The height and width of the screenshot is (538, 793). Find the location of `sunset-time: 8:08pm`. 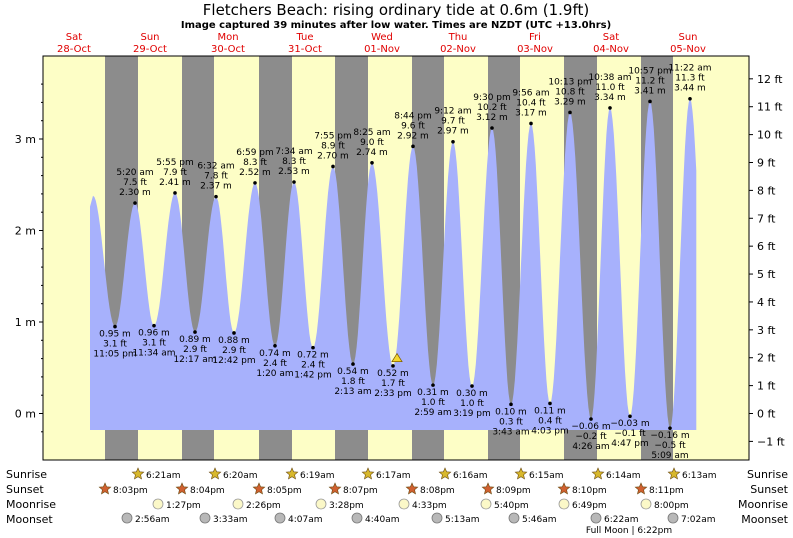

sunset-time: 8:08pm is located at coordinates (437, 491).